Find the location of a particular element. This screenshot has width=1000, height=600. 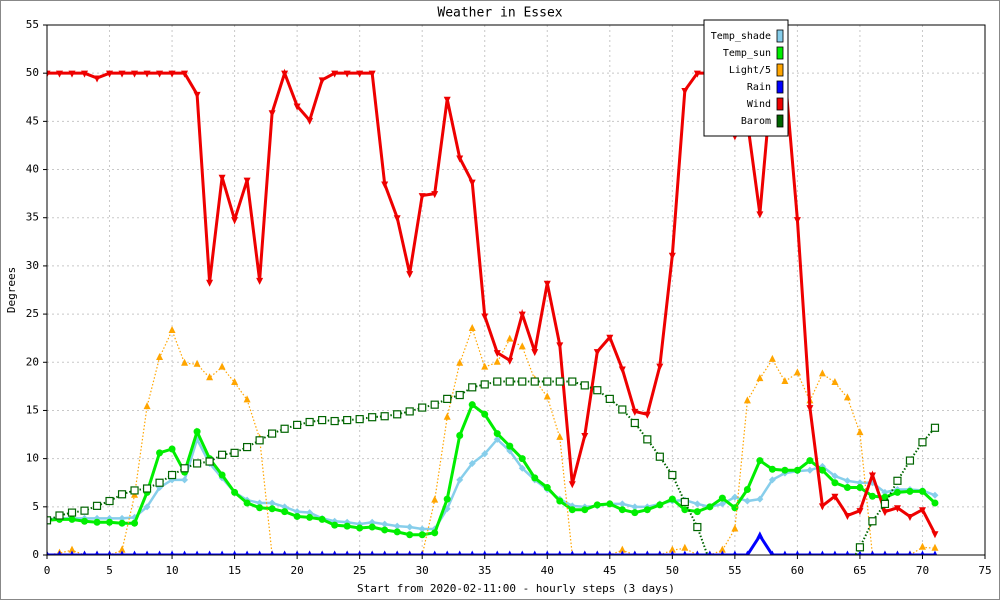

y-tick-label: 5 is located at coordinates (35, 506).